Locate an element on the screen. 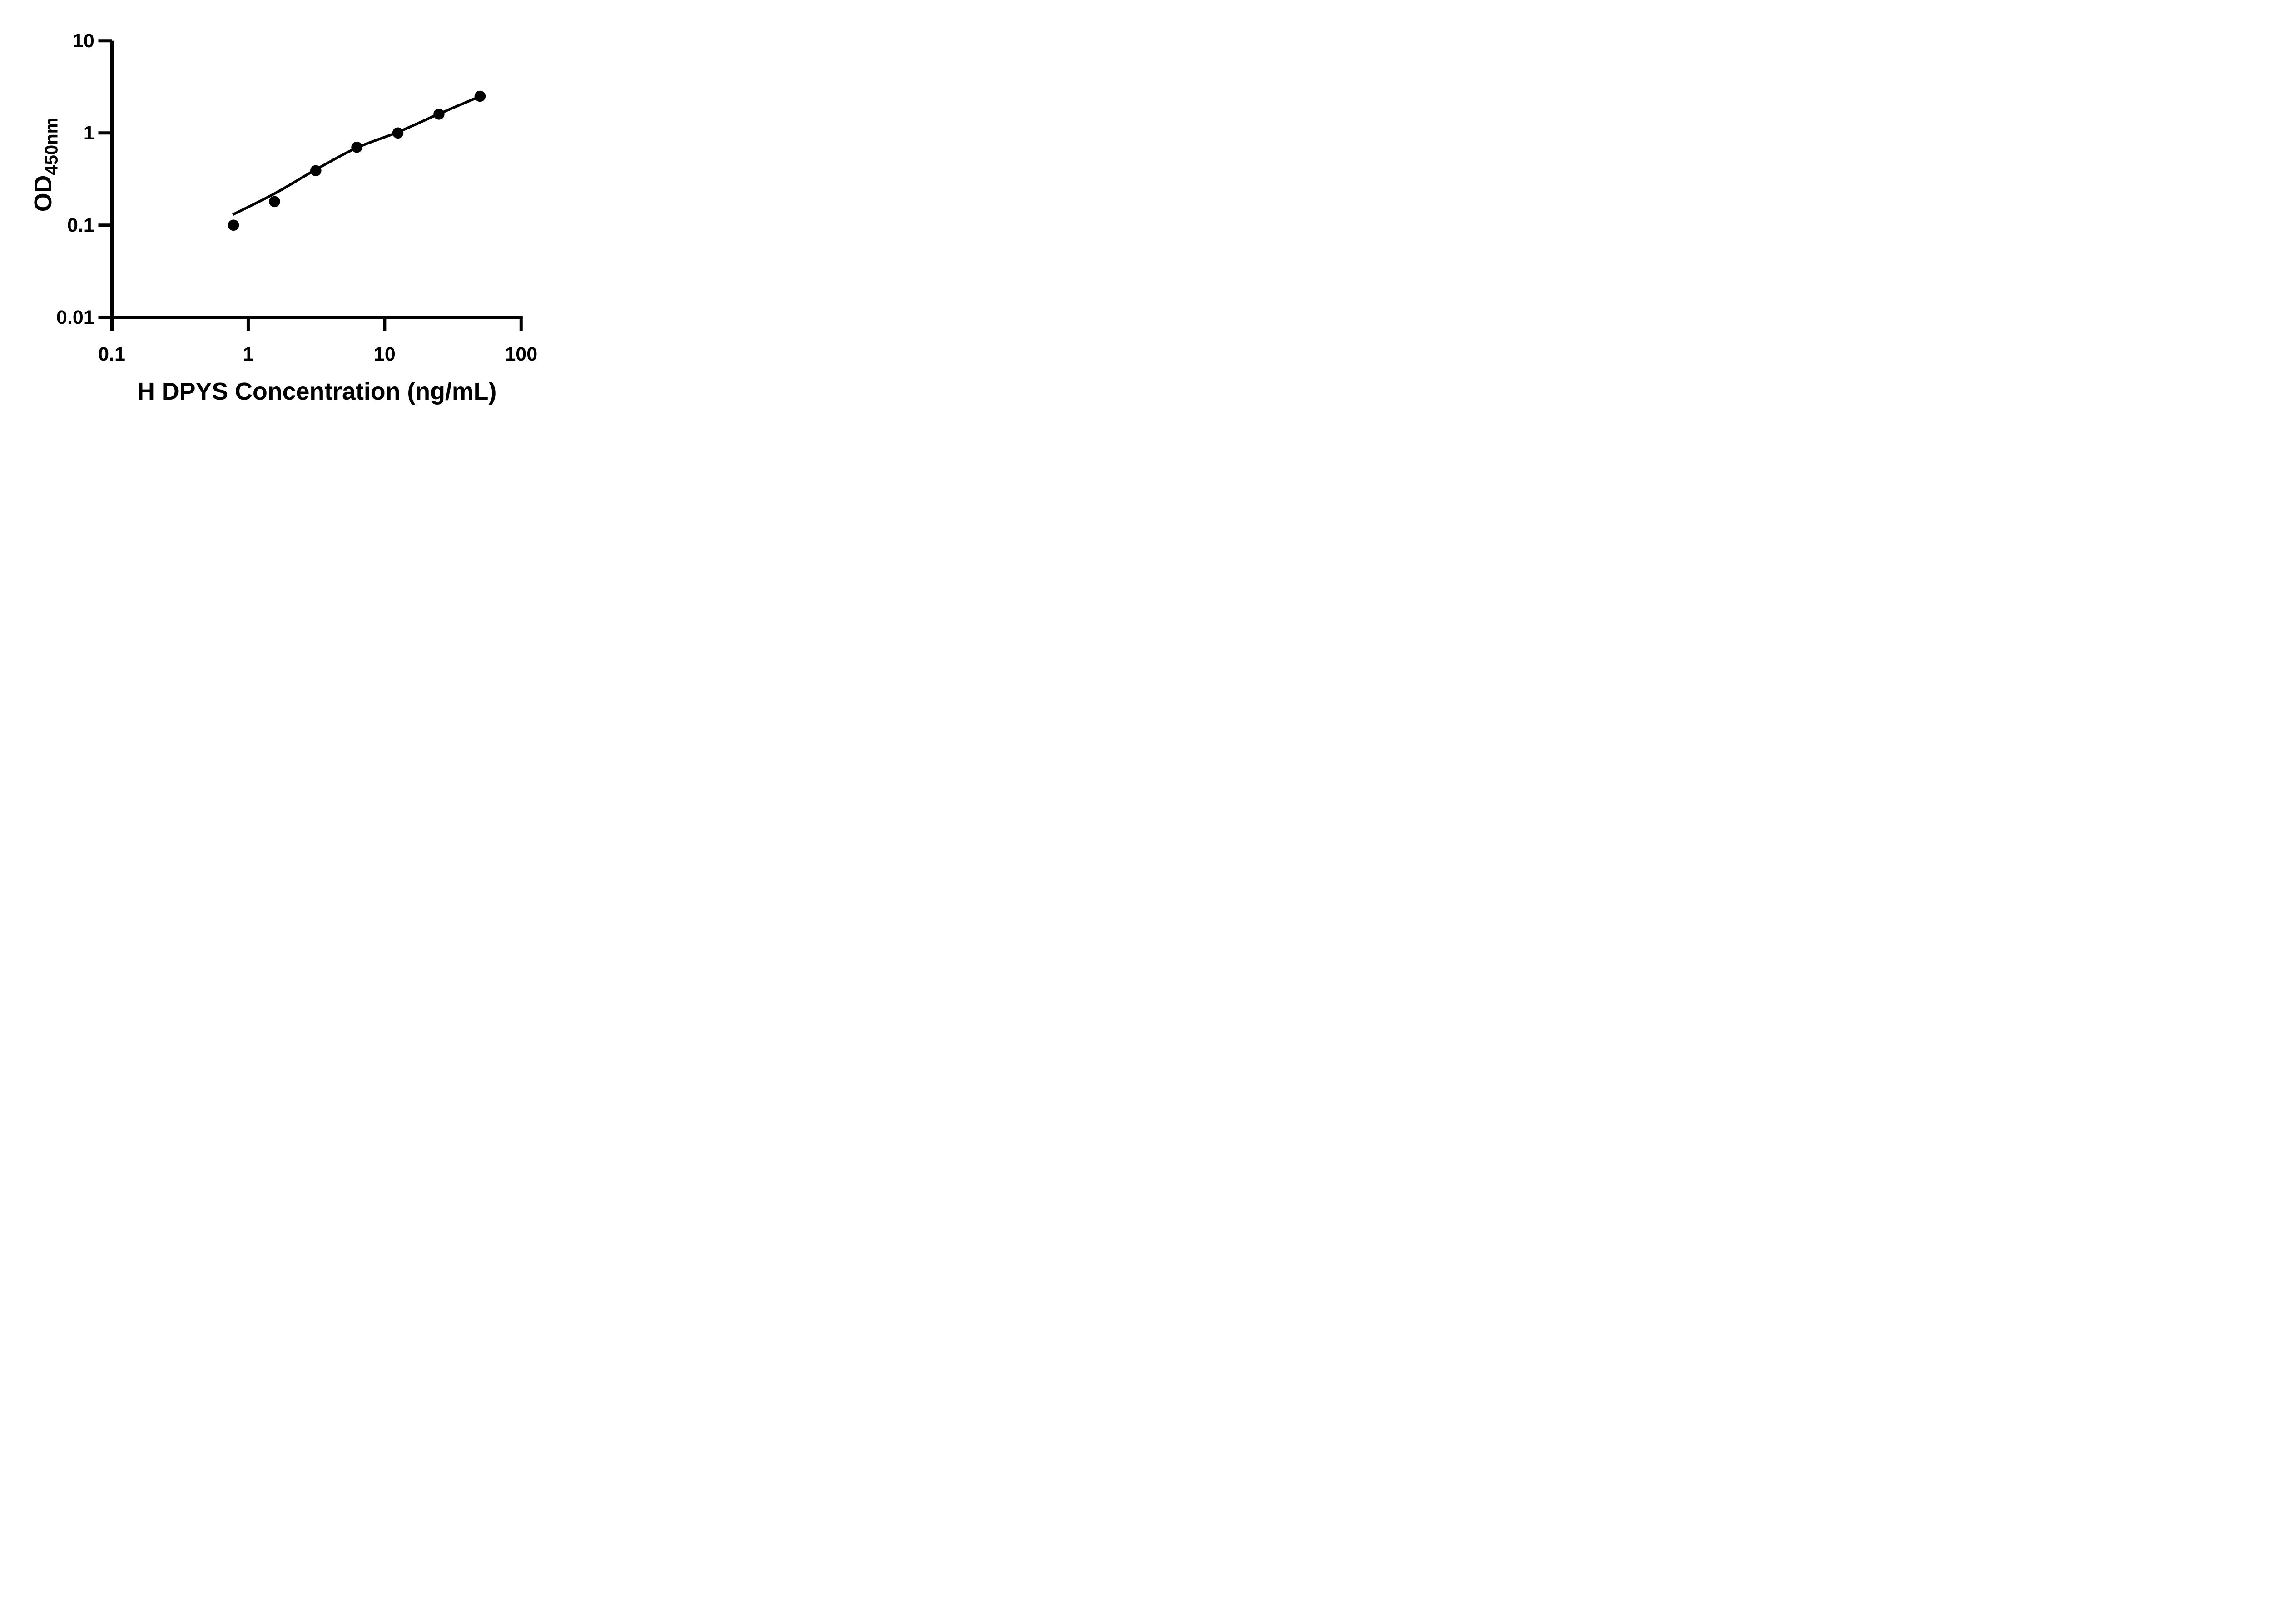 This screenshot has height=1624, width=2271. x-tick-label: 0.1 is located at coordinates (111, 354).